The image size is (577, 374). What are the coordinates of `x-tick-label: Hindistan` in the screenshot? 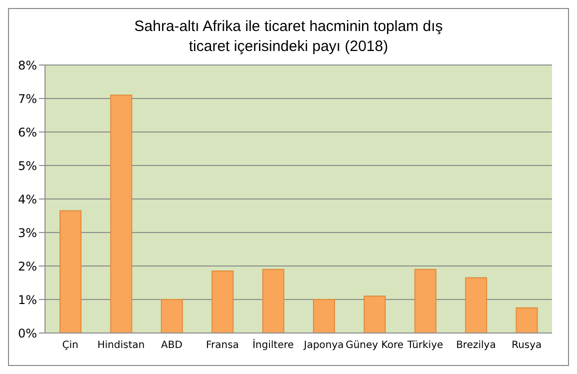 It's located at (121, 346).